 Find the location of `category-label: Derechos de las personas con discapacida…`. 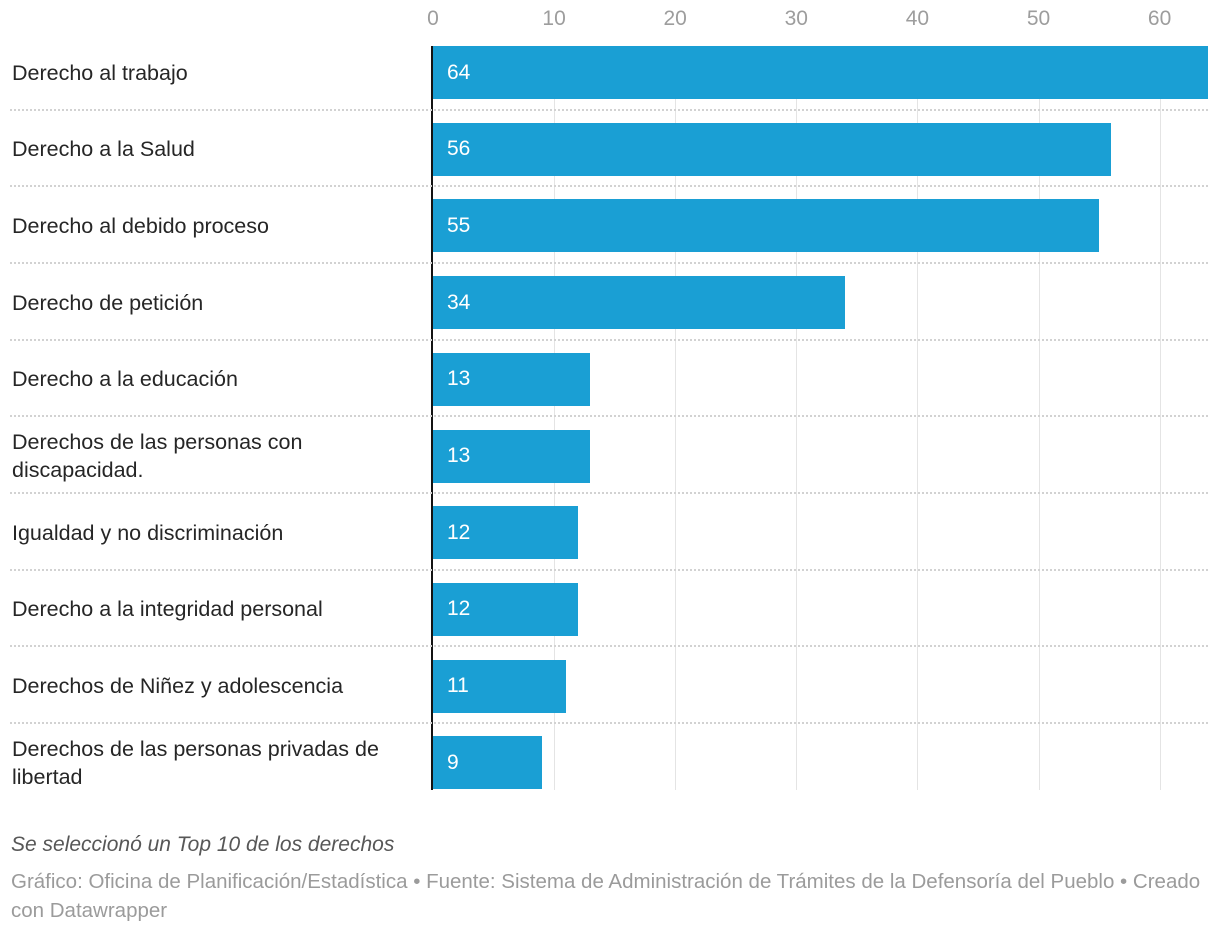

category-label: Derechos de las personas con discapacida… is located at coordinates (157, 456).